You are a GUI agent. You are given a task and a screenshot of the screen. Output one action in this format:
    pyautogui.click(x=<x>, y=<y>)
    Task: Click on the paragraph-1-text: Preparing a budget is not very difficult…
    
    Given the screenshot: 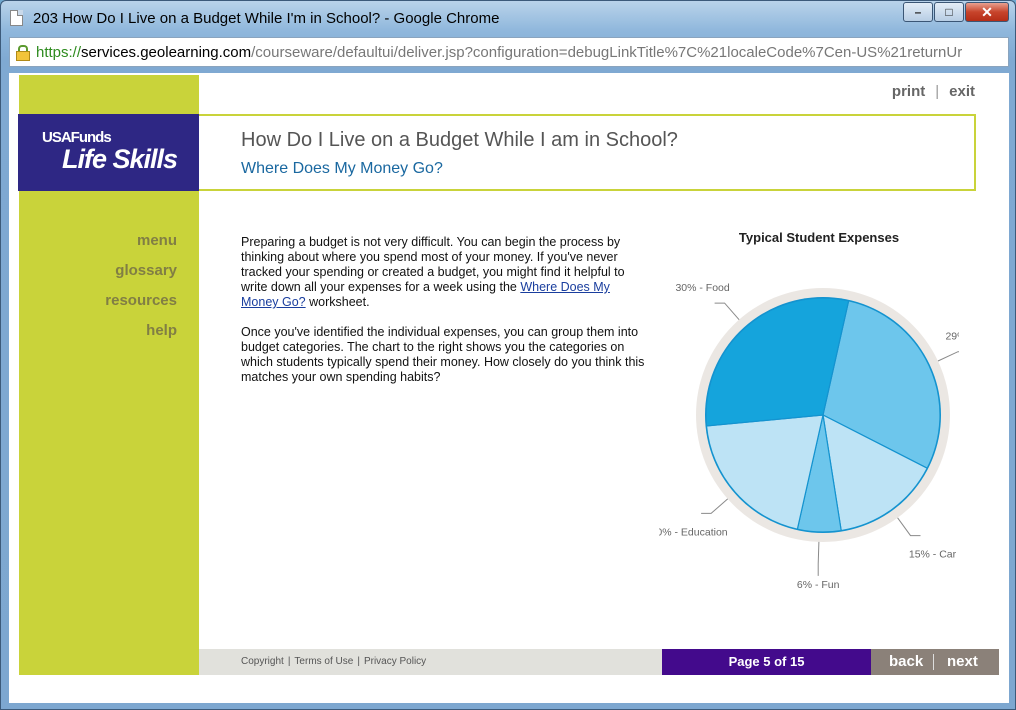 What is the action you would take?
    pyautogui.click(x=433, y=264)
    